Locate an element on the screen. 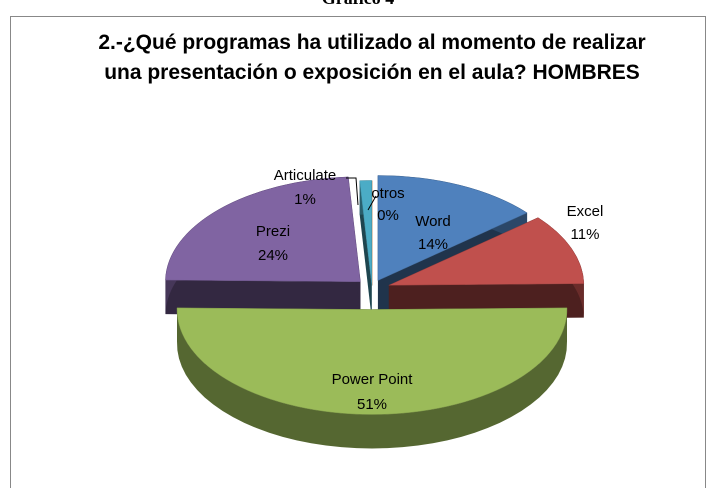 This screenshot has width=716, height=488. caption: Gráfico 4 is located at coordinates (358, 4).